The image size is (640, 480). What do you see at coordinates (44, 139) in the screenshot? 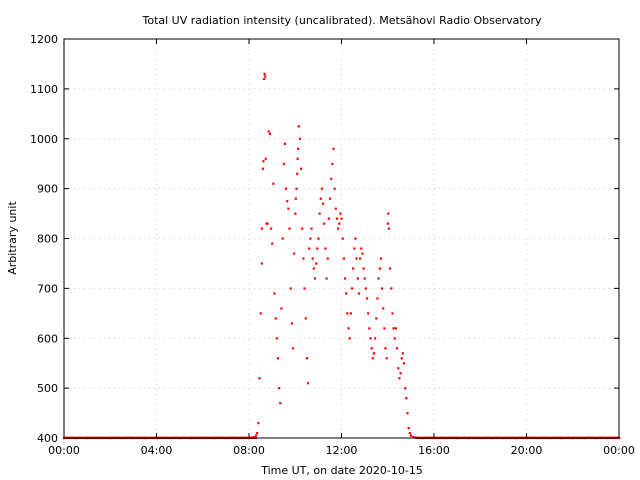
I see `y-tick-label: 1000` at bounding box center [44, 139].